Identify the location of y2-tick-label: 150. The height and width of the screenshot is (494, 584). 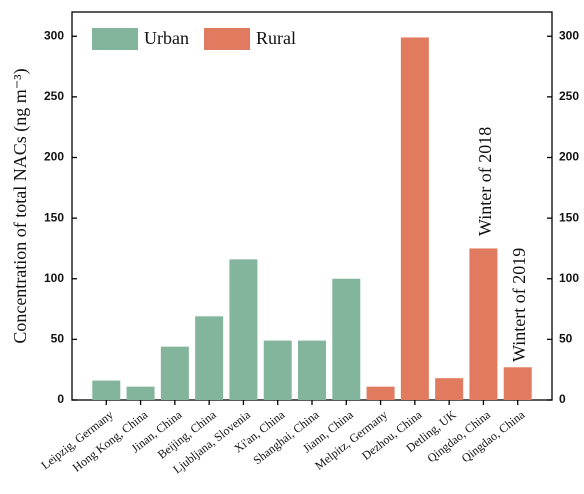
(569, 217).